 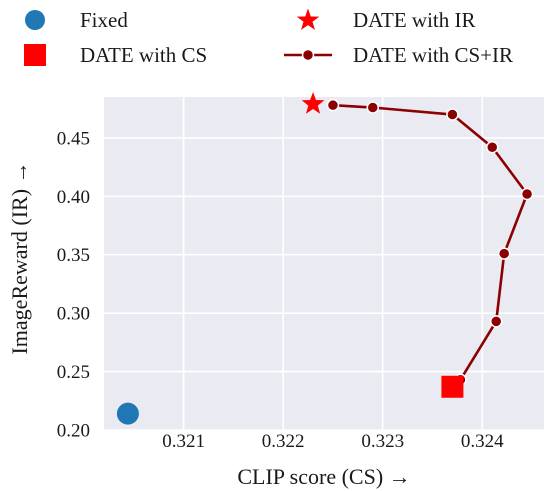 What do you see at coordinates (452, 386) in the screenshot?
I see `data-point-date-with-cs` at bounding box center [452, 386].